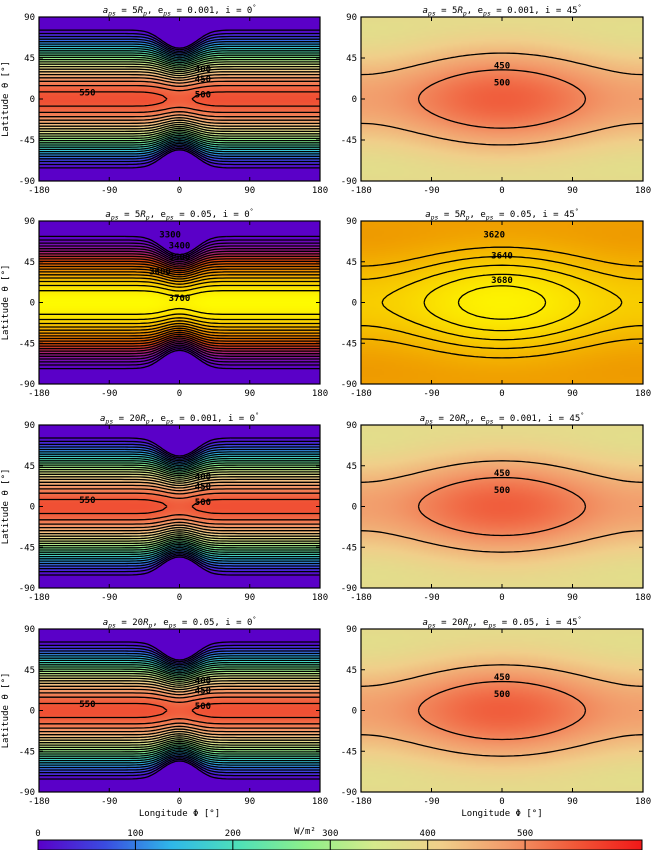  Describe the element at coordinates (180, 258) in the screenshot. I see `contour-label: 3500` at that location.